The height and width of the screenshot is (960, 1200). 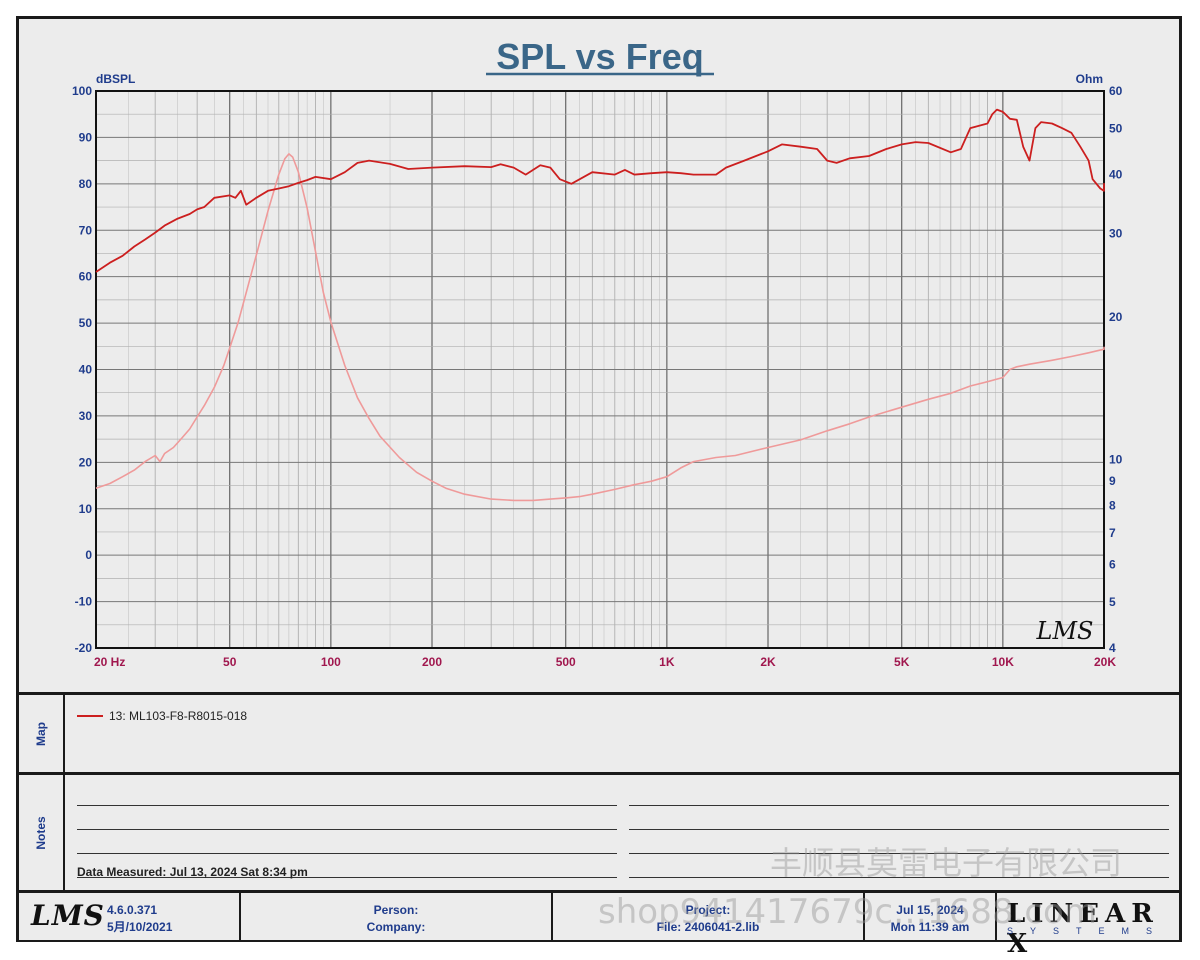 What do you see at coordinates (84, 602) in the screenshot?
I see `left-tick-label: -10` at bounding box center [84, 602].